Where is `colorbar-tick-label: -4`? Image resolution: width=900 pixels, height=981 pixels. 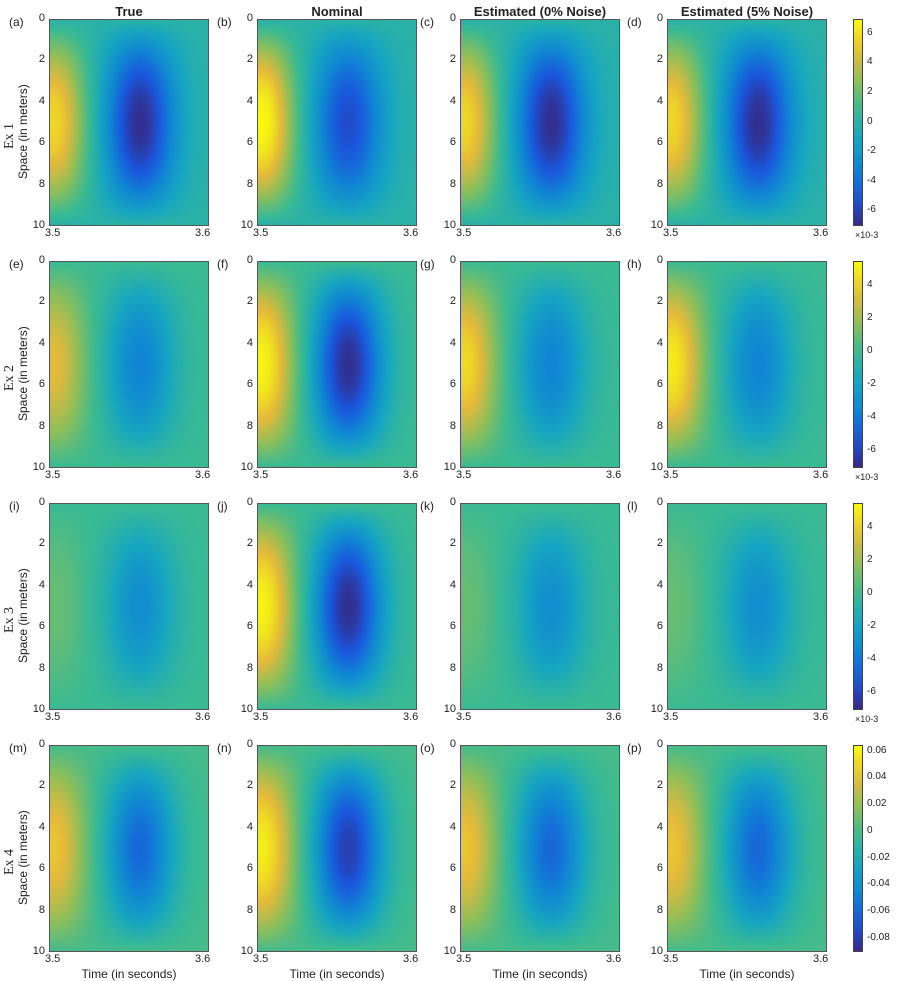 colorbar-tick-label: -4 is located at coordinates (871, 417).